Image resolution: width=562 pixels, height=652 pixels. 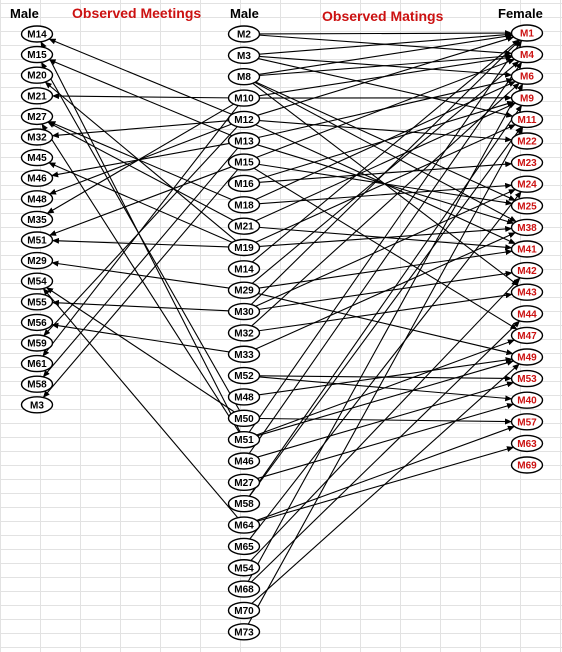 I want to click on mid-node-label: M52, so click(x=244, y=376).